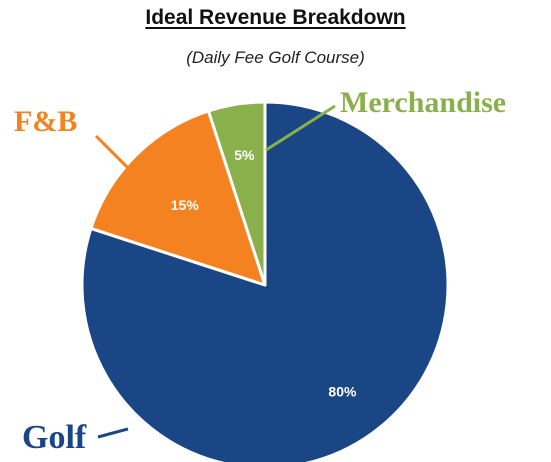 The width and height of the screenshot is (551, 462). What do you see at coordinates (342, 392) in the screenshot?
I see `value-label-golf: 80%` at bounding box center [342, 392].